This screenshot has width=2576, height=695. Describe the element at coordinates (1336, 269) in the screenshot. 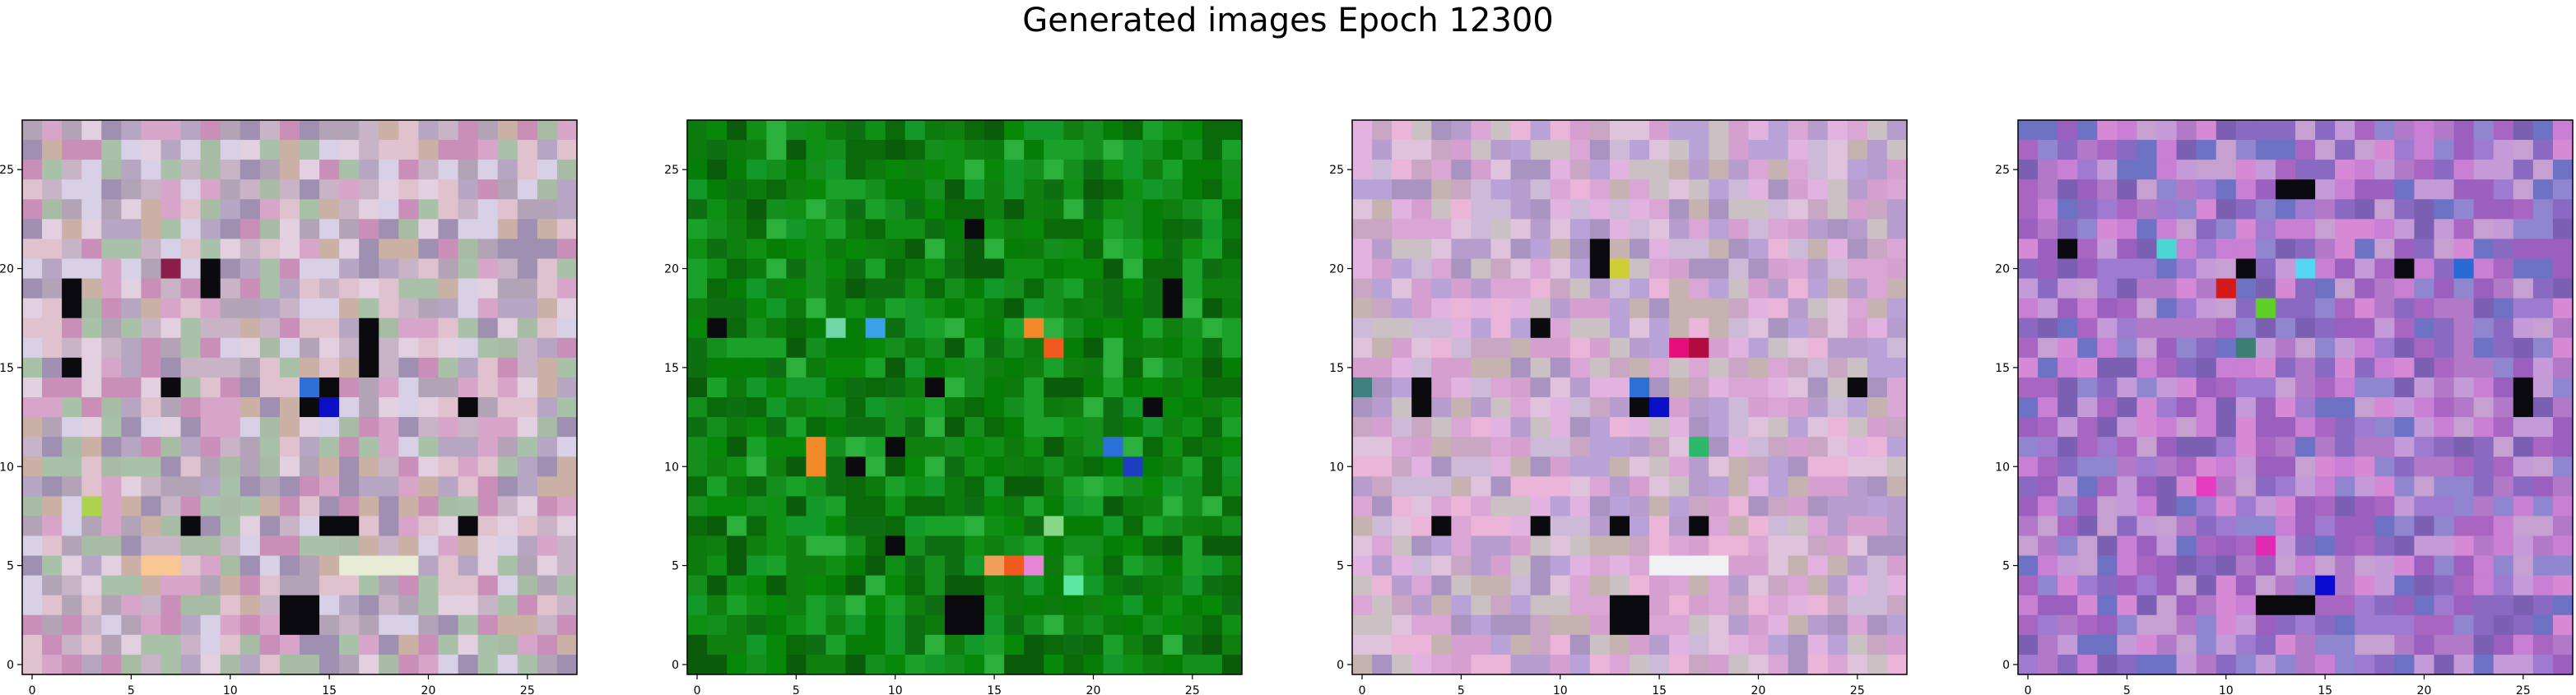

I see `y-tick-label: 20` at that location.